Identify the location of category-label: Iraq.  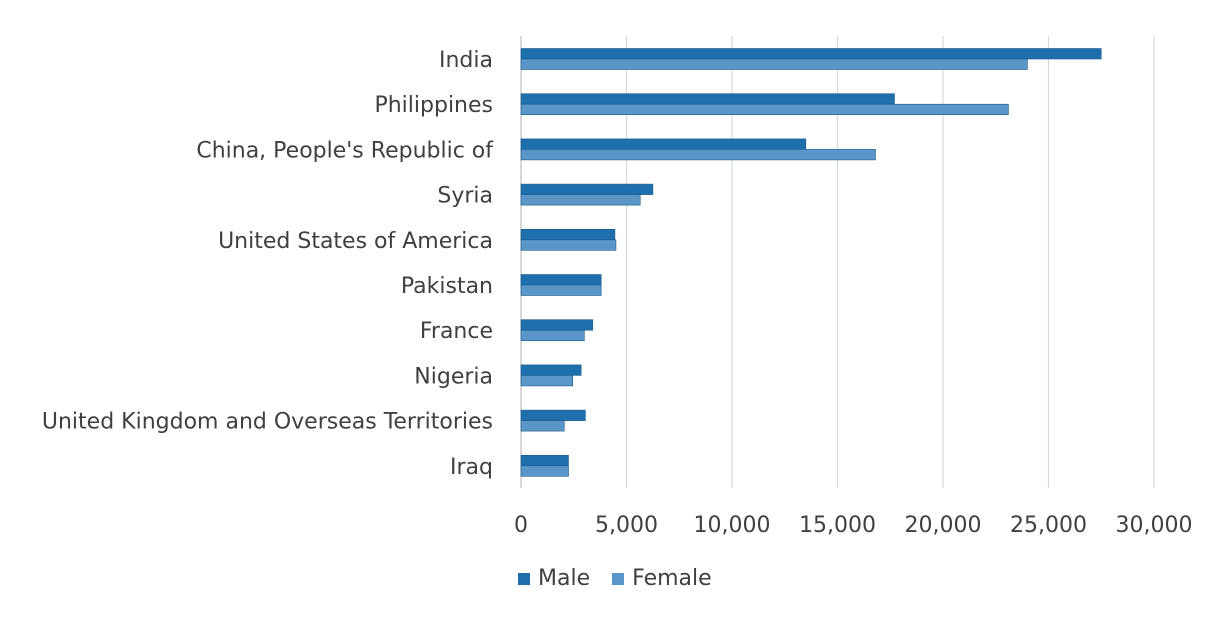
(471, 467).